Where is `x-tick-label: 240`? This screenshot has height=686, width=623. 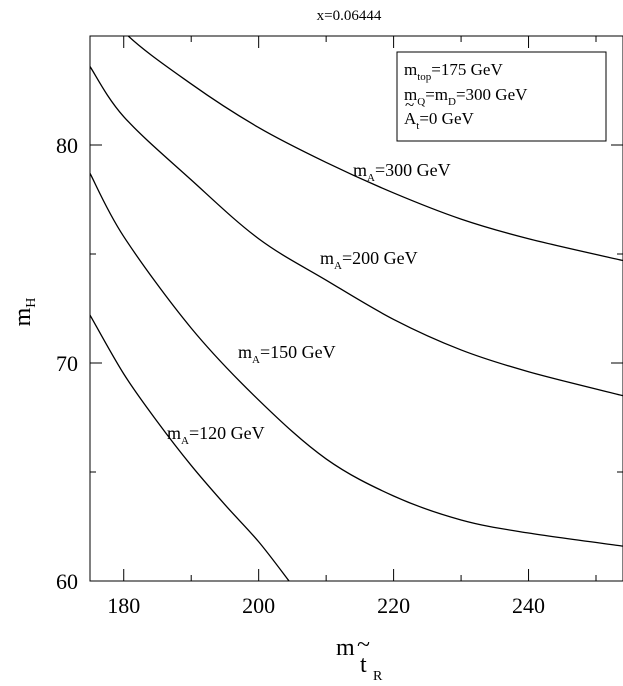 x-tick-label: 240 is located at coordinates (528, 605).